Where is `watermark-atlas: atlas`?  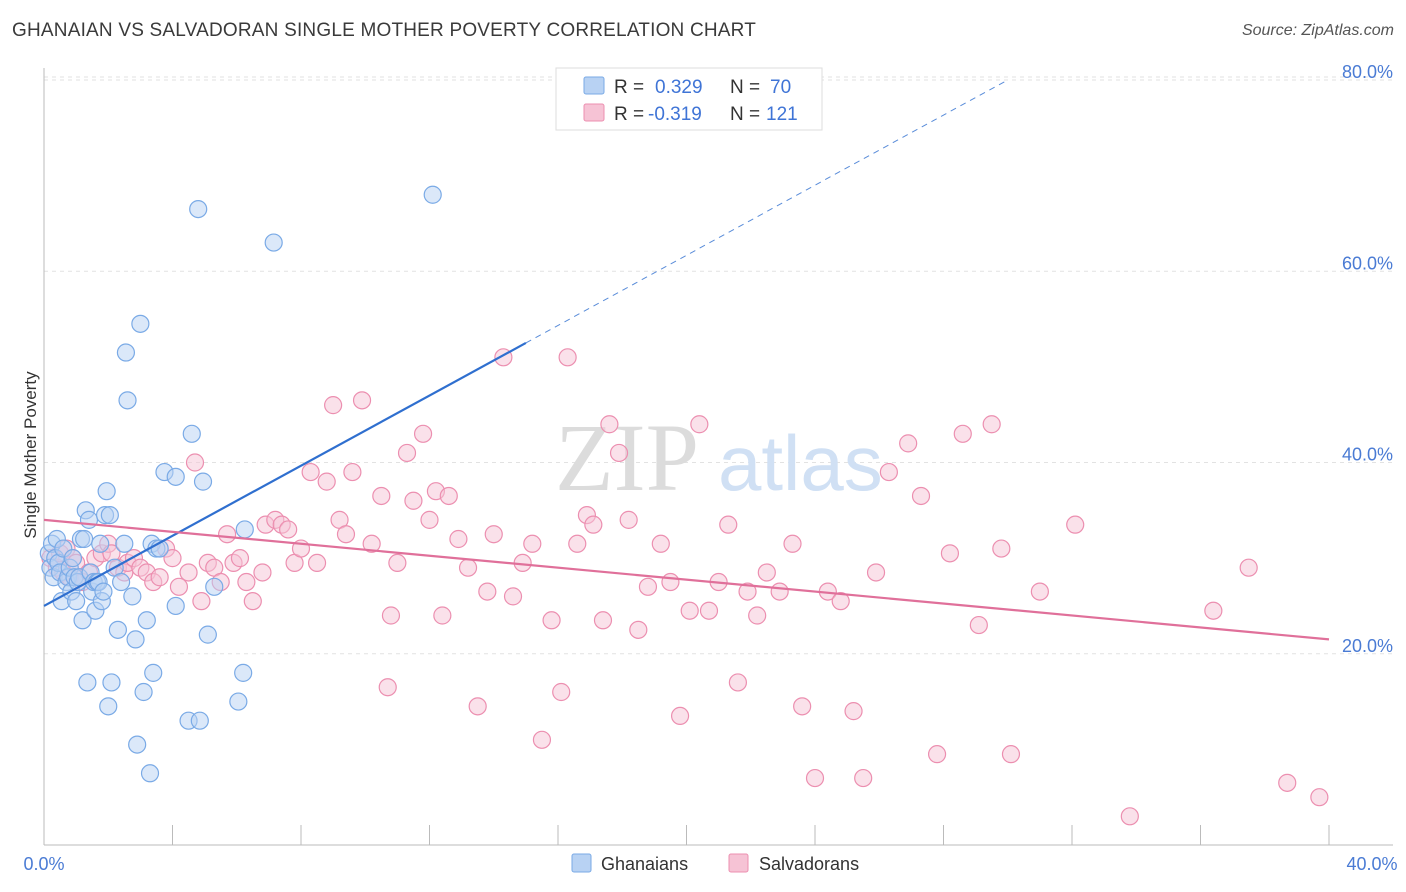 watermark-atlas: atlas is located at coordinates (800, 463).